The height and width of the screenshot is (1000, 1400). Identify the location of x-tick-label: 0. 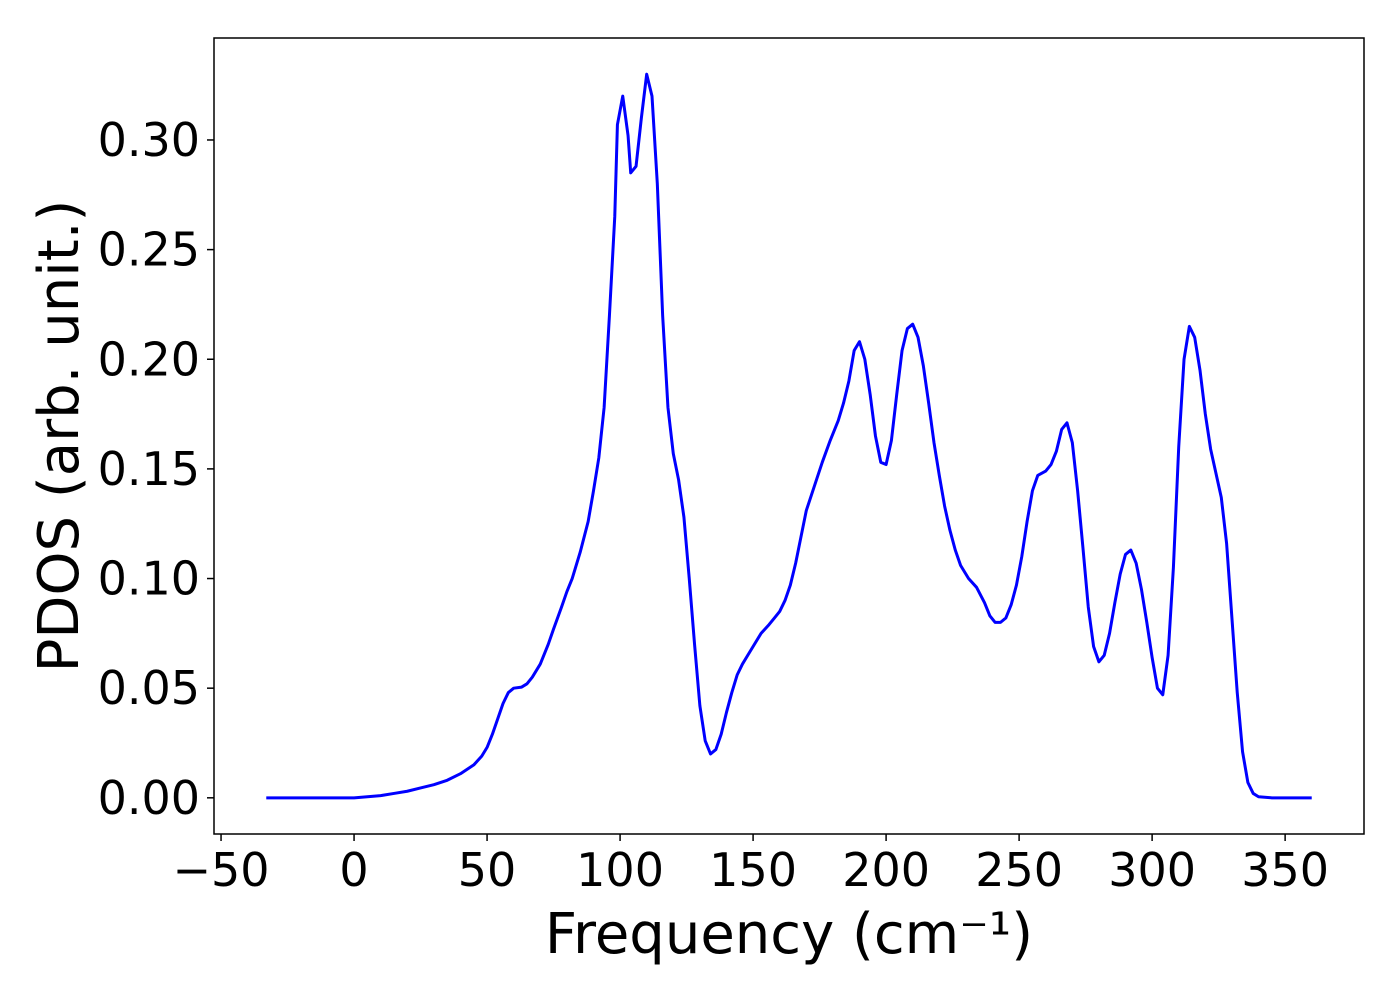
(353, 870).